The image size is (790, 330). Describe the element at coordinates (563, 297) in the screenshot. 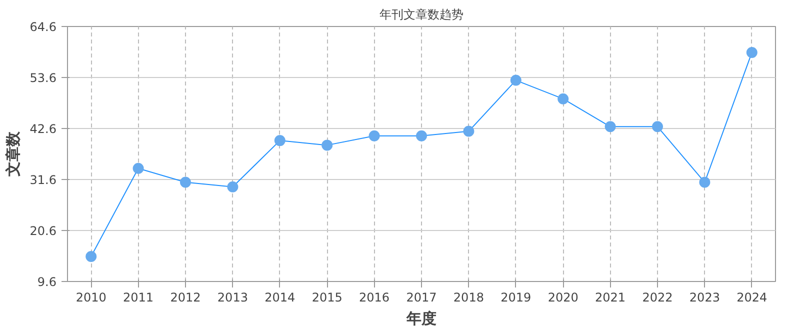

I see `x-tick-label: 2020` at that location.